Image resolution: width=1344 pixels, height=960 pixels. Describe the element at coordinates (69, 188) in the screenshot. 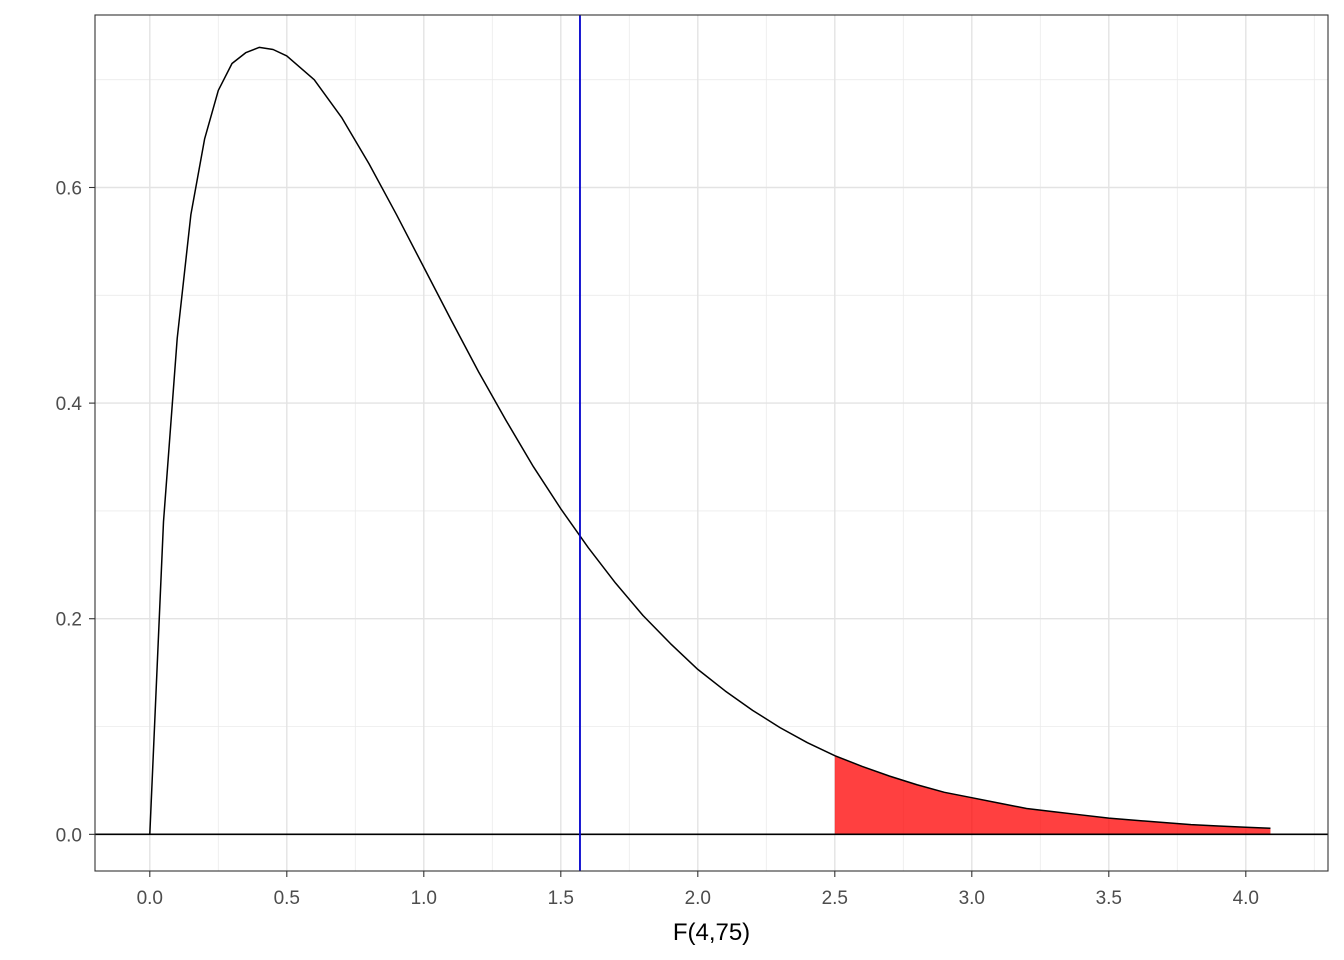

I see `y-tick-label: 0.6` at that location.